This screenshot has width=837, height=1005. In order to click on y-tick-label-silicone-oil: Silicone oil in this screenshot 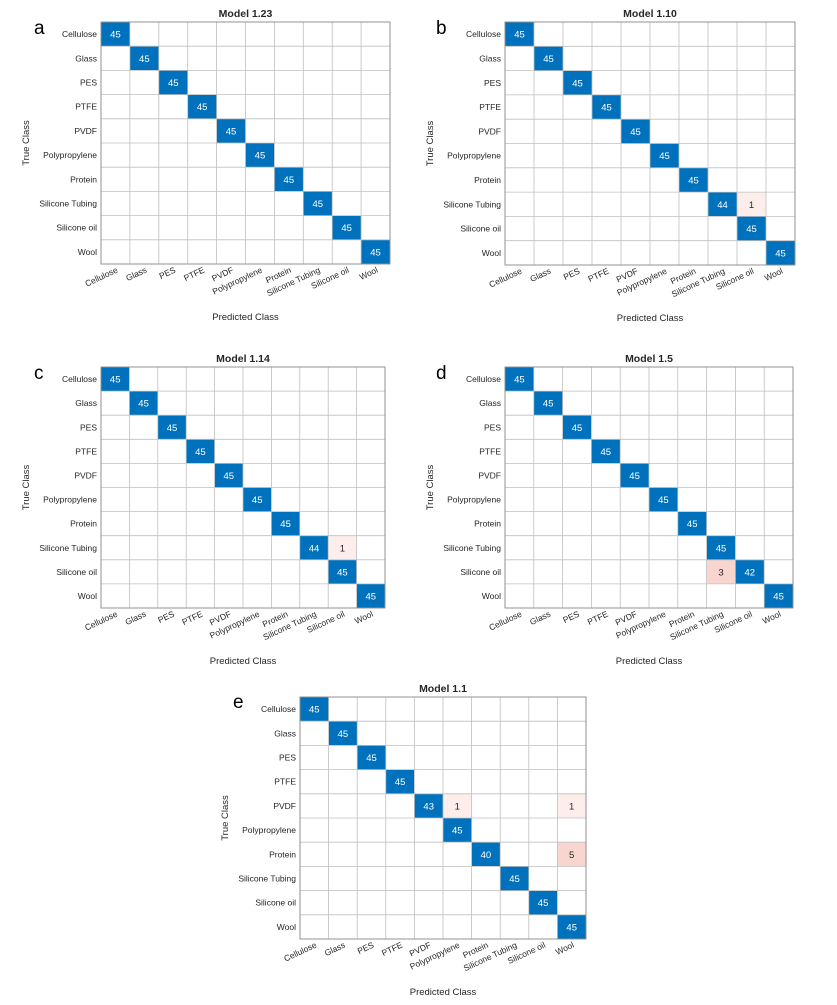, I will do `click(275, 903)`.